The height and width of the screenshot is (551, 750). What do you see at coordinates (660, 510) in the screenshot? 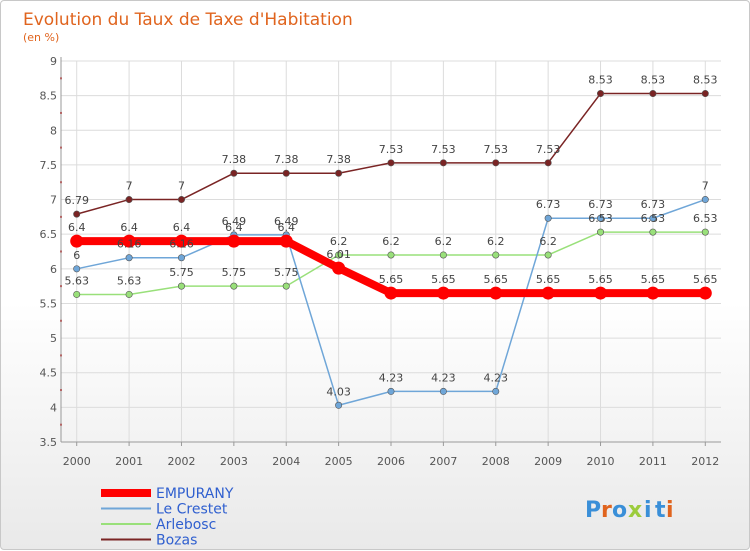
I see `logo-letter: t` at bounding box center [660, 510].